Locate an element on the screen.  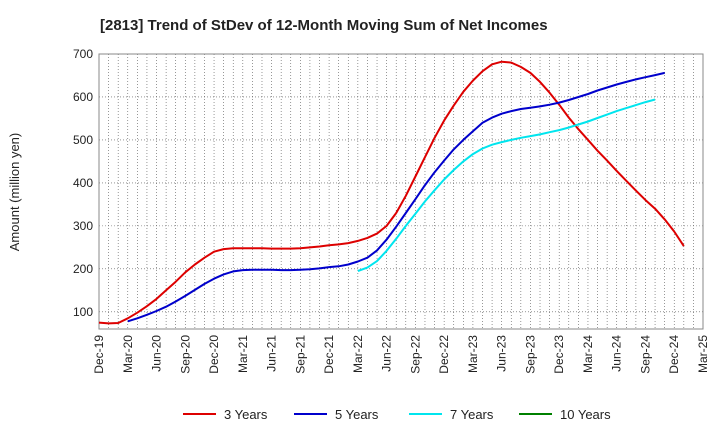
legend-label: 5 Years is located at coordinates (357, 414).